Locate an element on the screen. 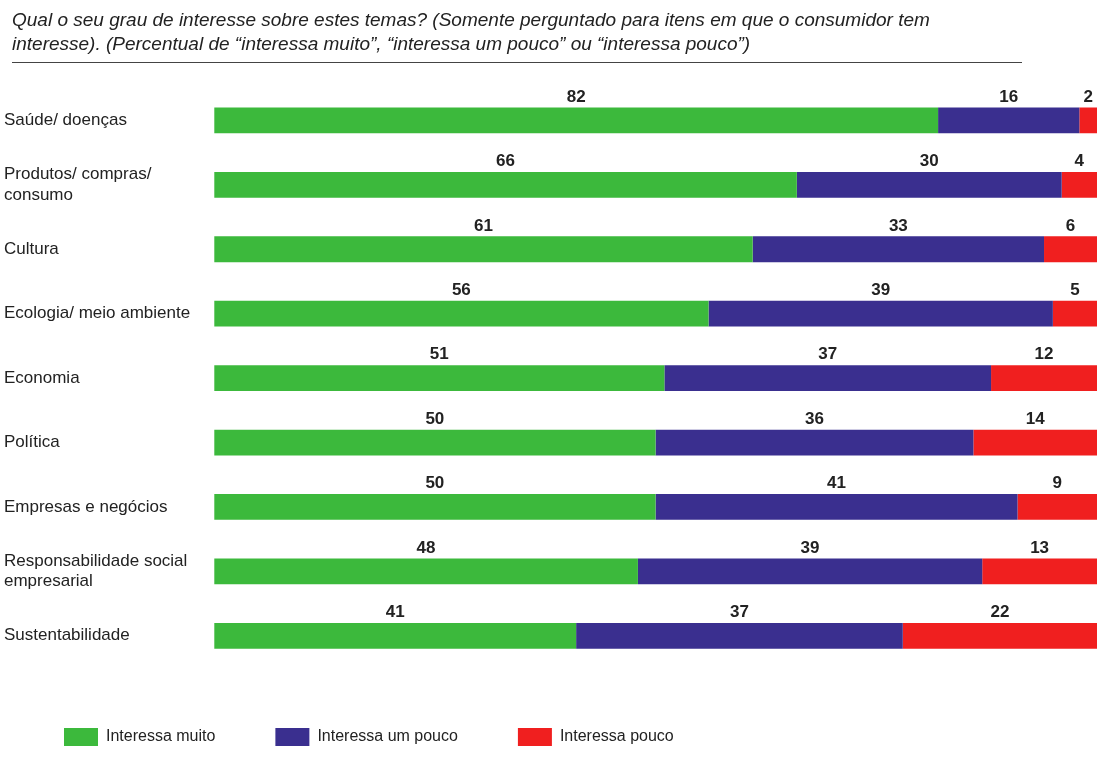 Image resolution: width=1097 pixels, height=760 pixels. data-label: 13 is located at coordinates (1040, 547).